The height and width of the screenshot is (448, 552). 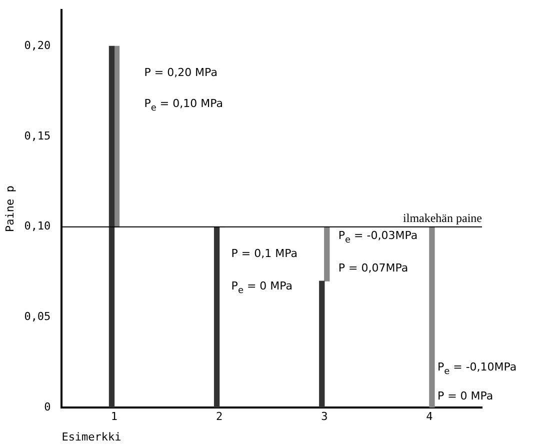 I want to click on y-tick-label: 0,10, so click(x=37, y=226).